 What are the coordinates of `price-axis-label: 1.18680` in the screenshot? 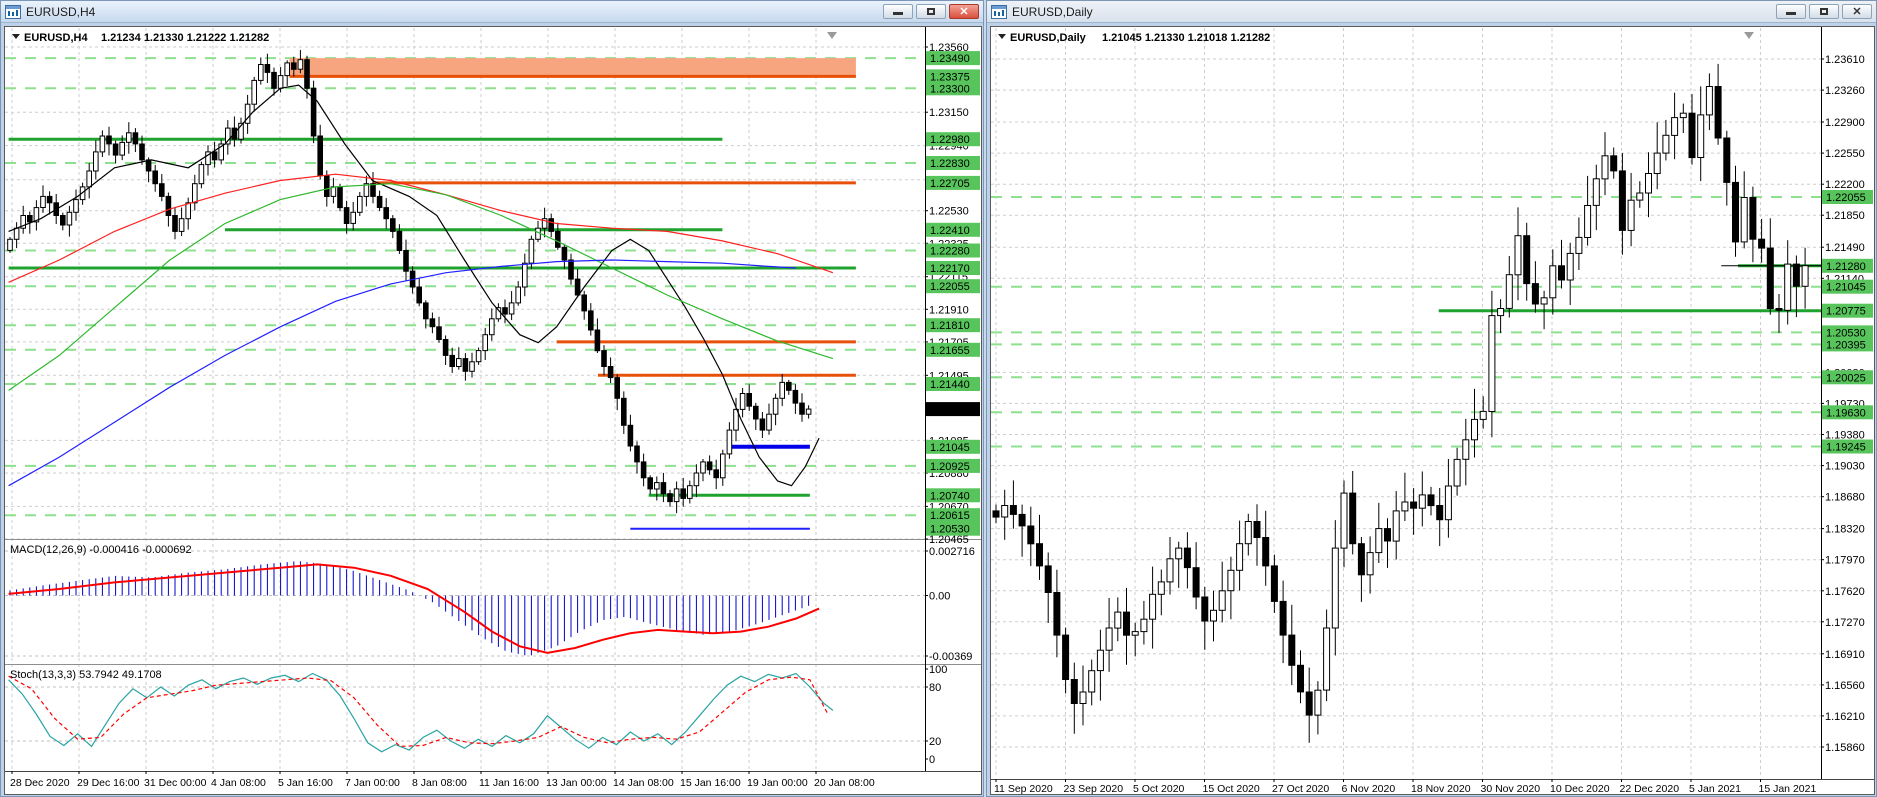 It's located at (1845, 498).